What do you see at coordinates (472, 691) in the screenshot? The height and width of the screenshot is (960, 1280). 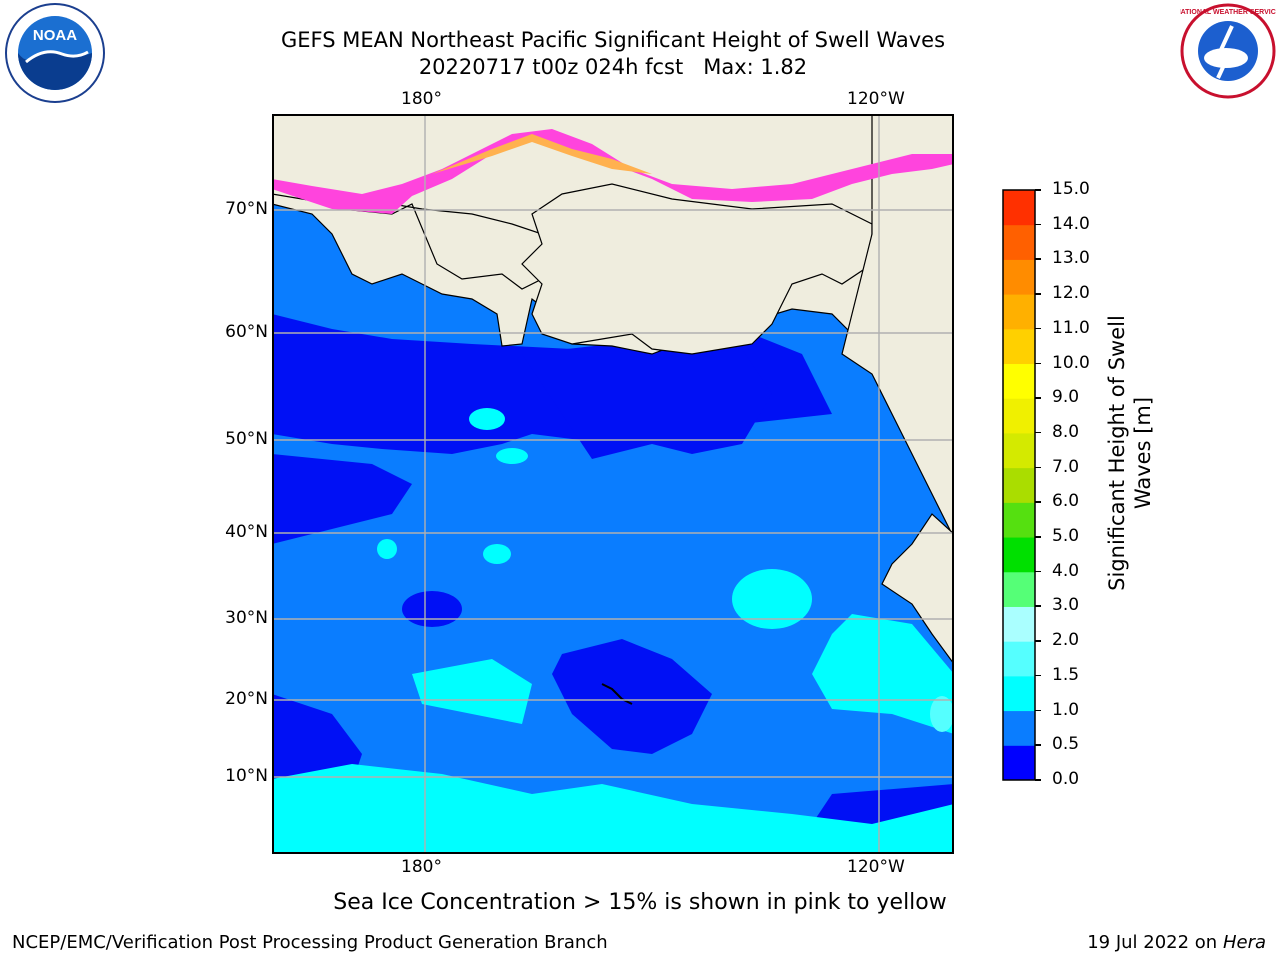 I see `swell-region-mid-hawaii-west` at bounding box center [472, 691].